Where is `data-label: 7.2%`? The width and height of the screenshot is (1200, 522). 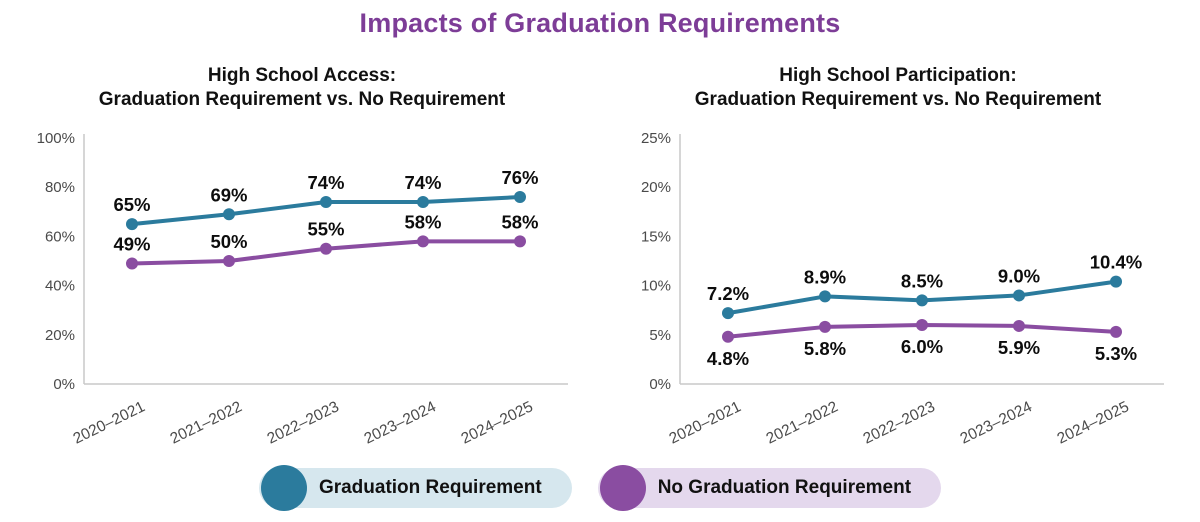
data-label: 7.2% is located at coordinates (728, 293).